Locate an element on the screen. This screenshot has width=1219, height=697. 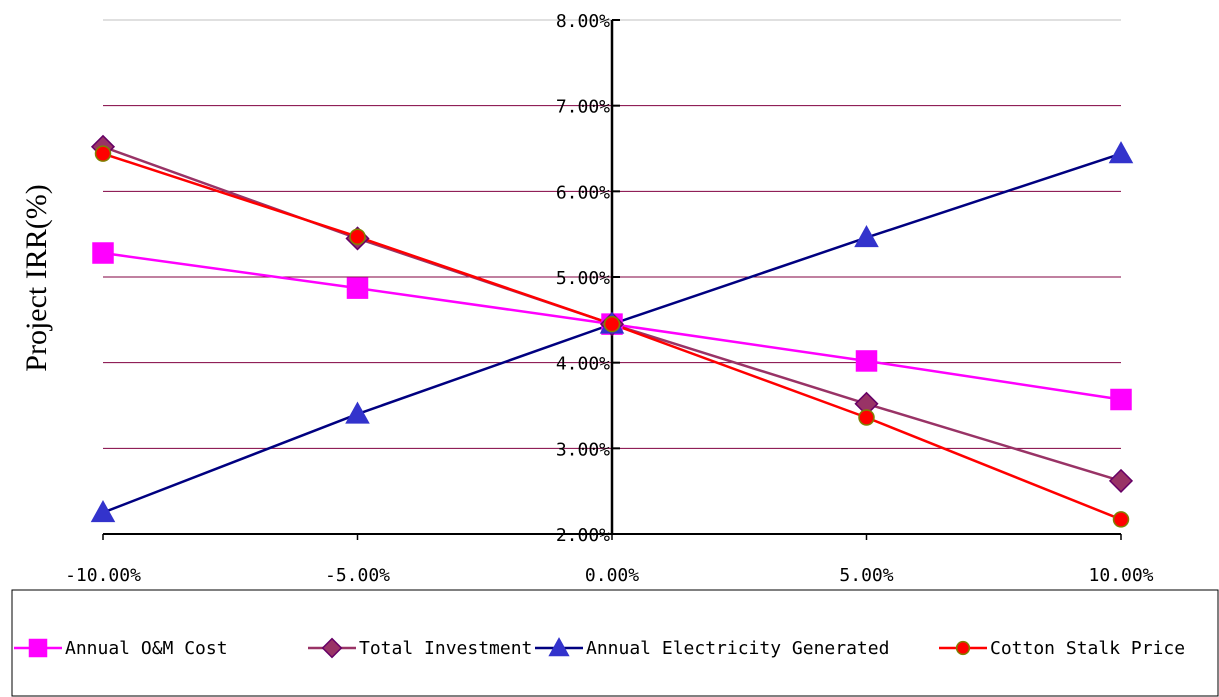
x-tick-label: -10.00% is located at coordinates (103, 575).